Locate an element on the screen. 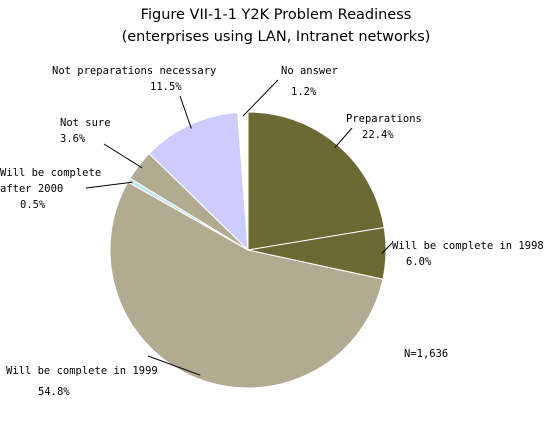 This screenshot has height=429, width=556. value-not-necessary: 11.5% is located at coordinates (166, 87).